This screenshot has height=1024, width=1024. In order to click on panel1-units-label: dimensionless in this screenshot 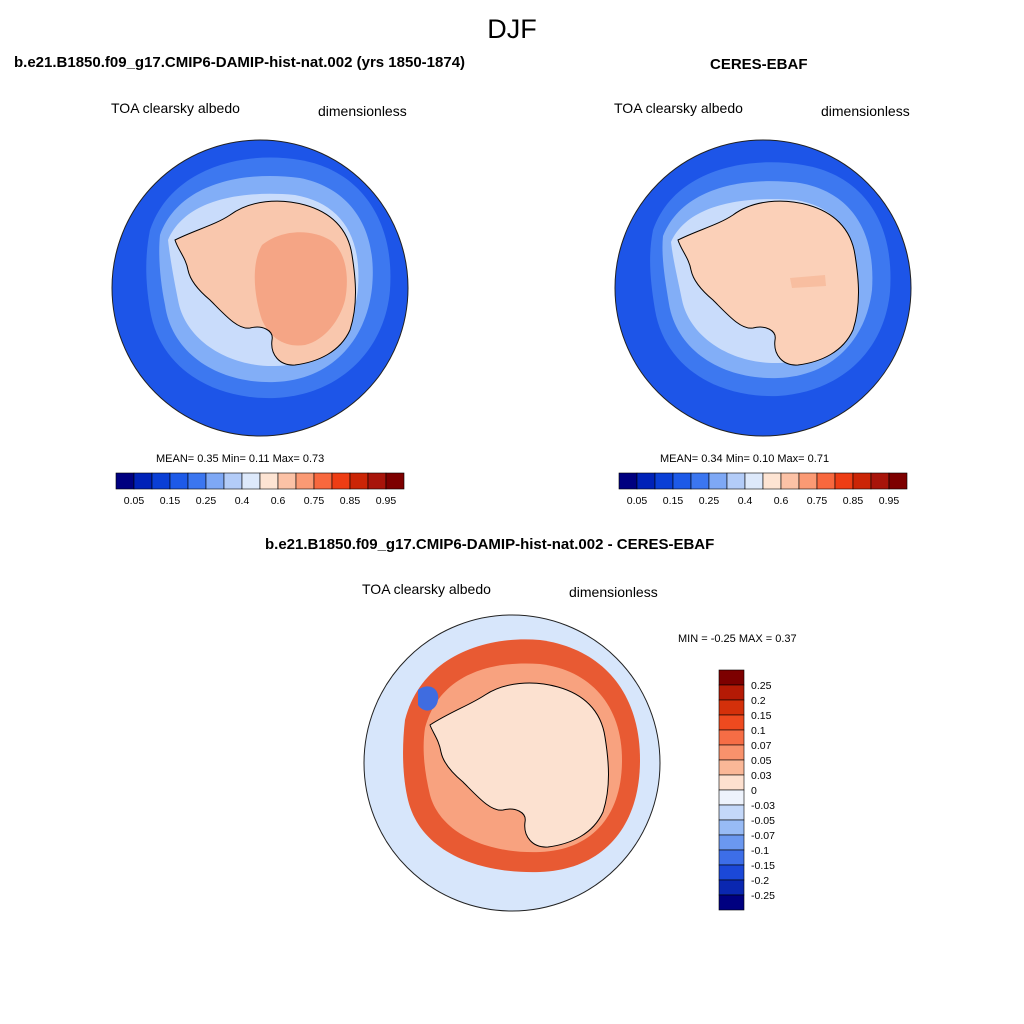, I will do `click(362, 111)`.